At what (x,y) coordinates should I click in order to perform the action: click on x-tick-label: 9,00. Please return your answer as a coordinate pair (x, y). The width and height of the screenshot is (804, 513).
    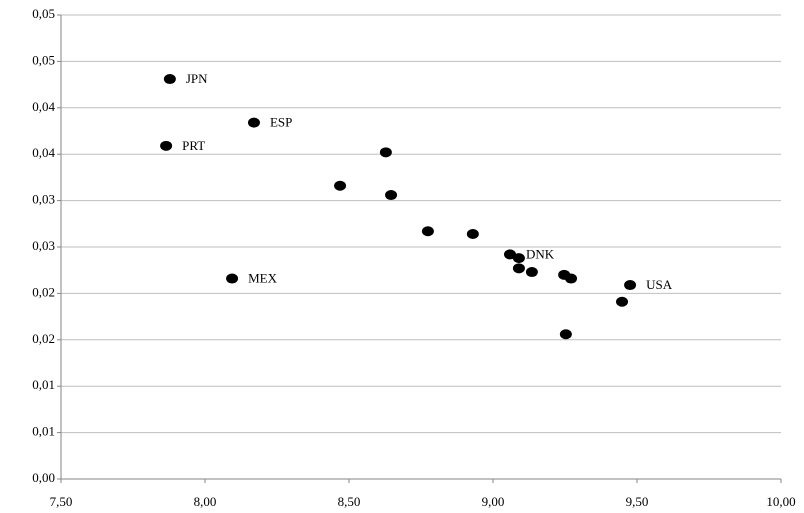
    Looking at the image, I should click on (493, 501).